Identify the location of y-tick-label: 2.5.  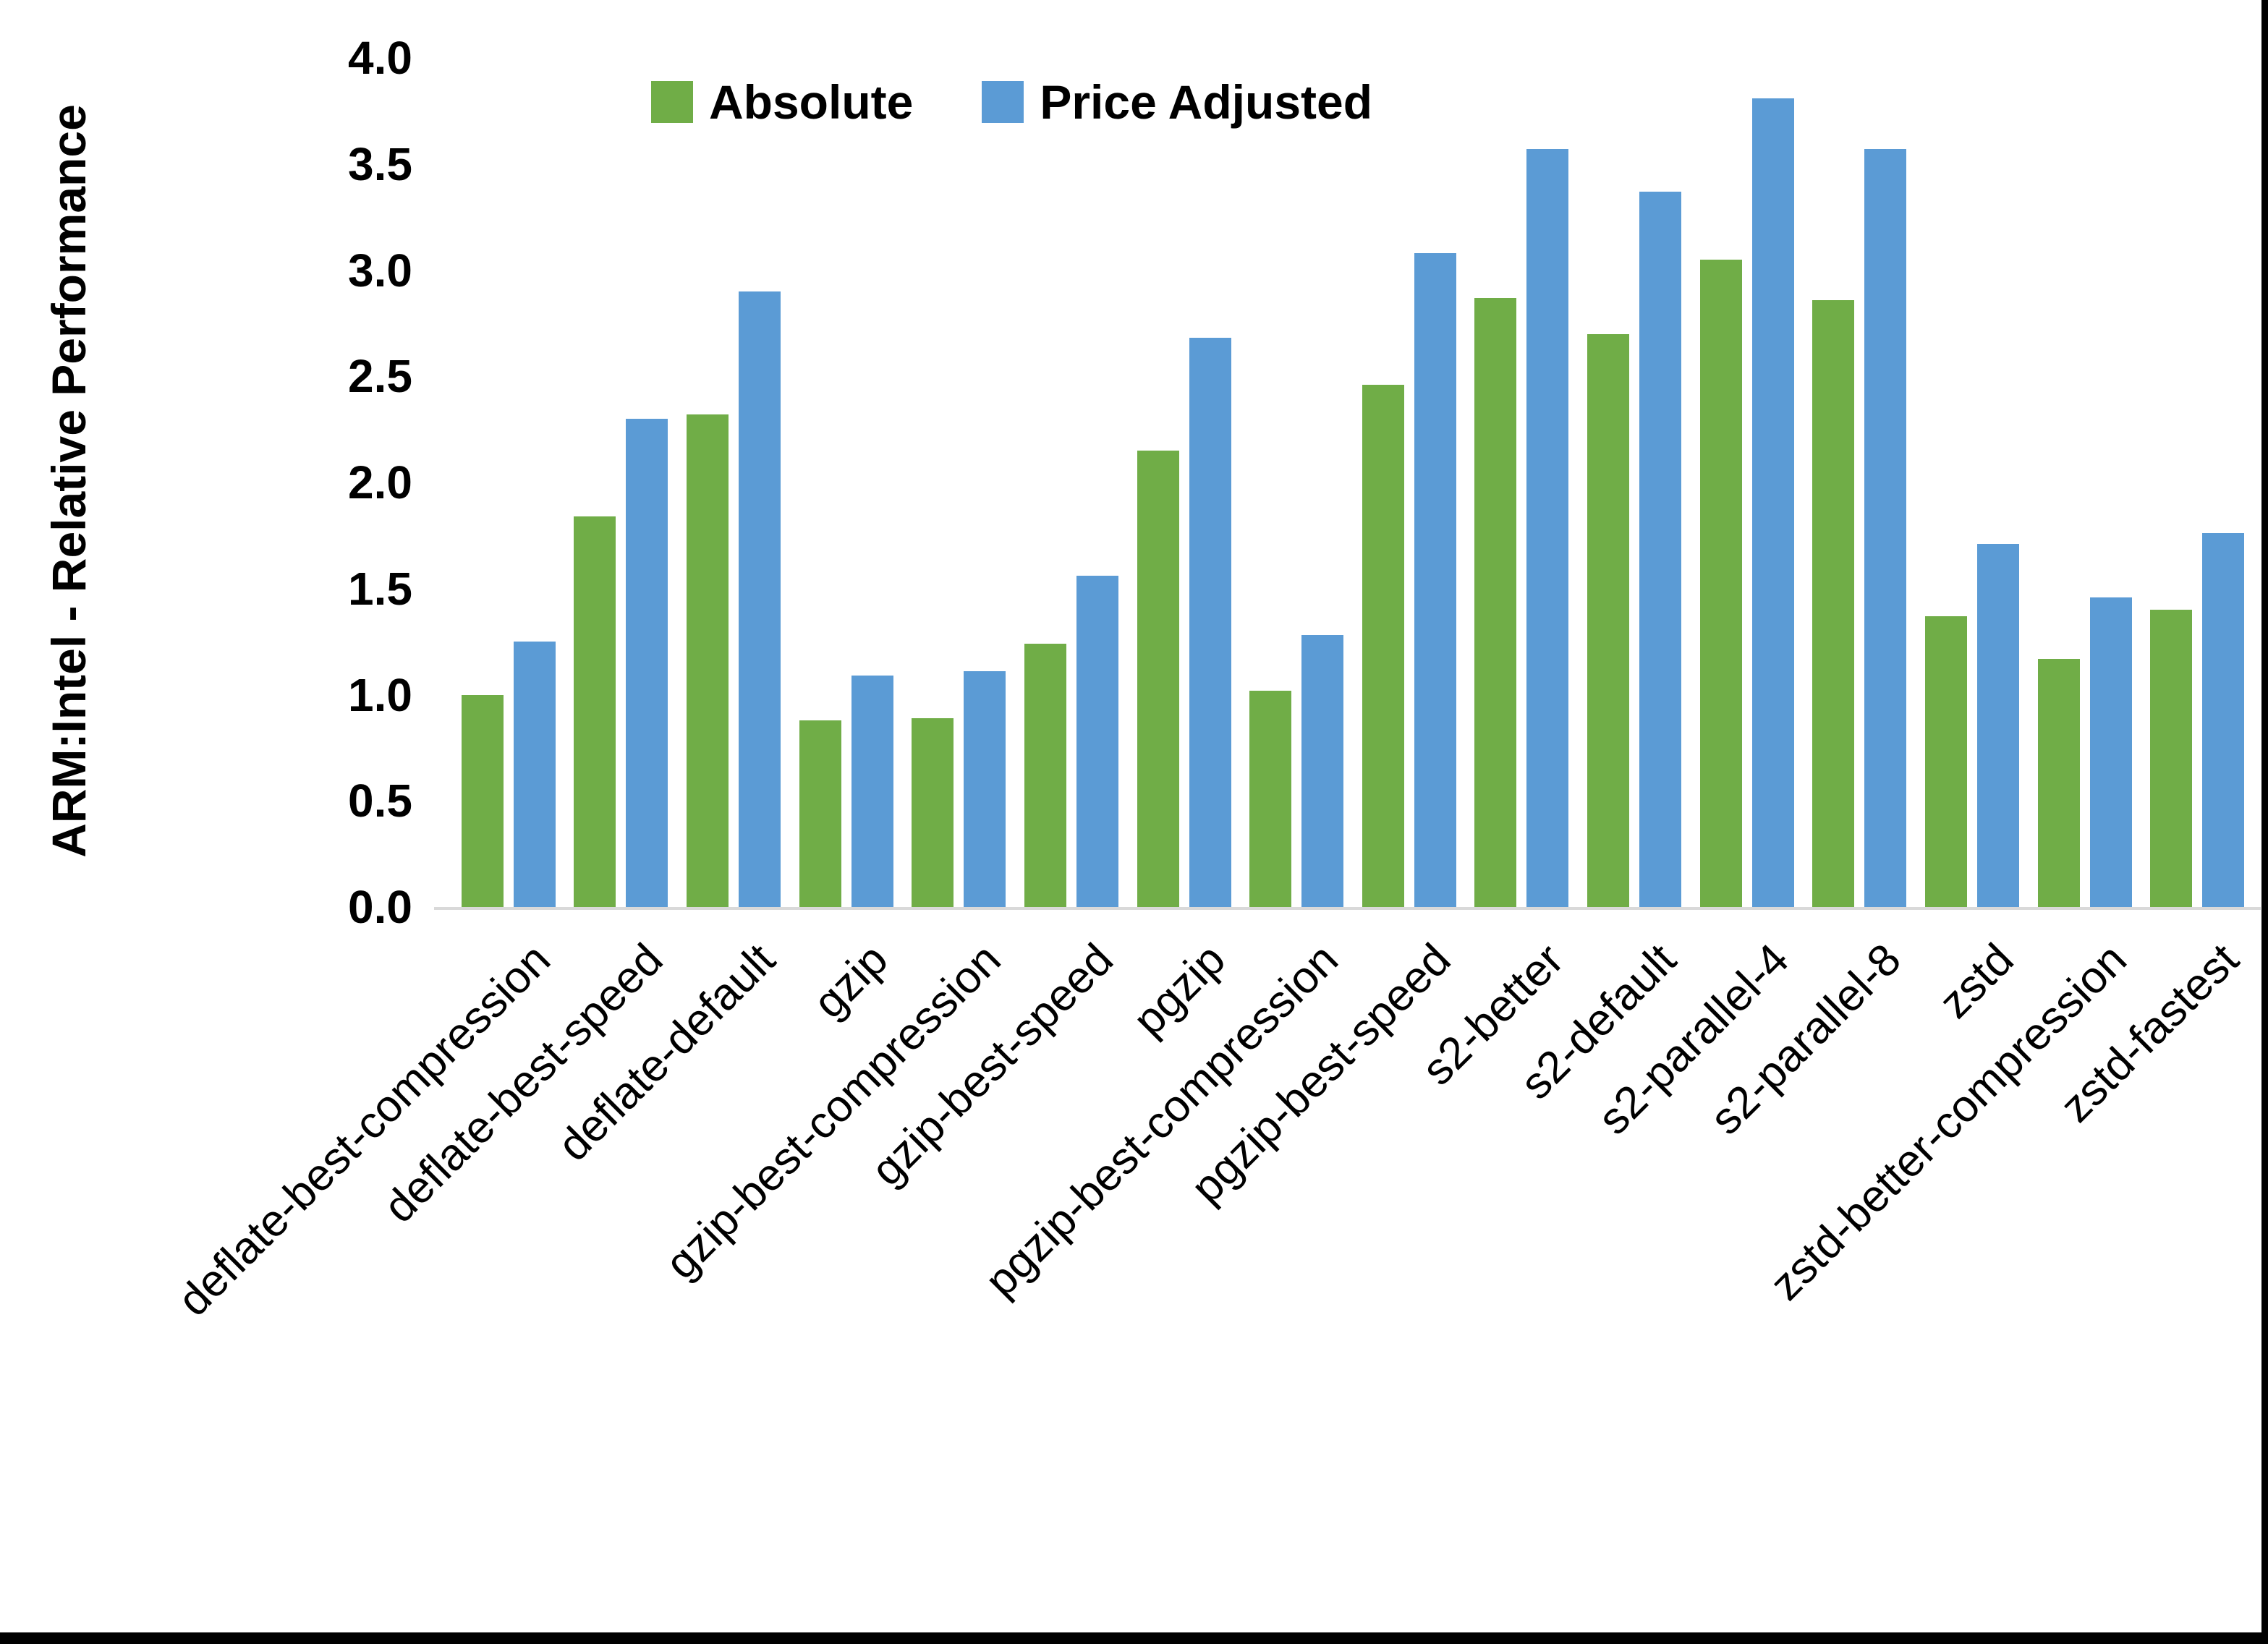
(380, 376).